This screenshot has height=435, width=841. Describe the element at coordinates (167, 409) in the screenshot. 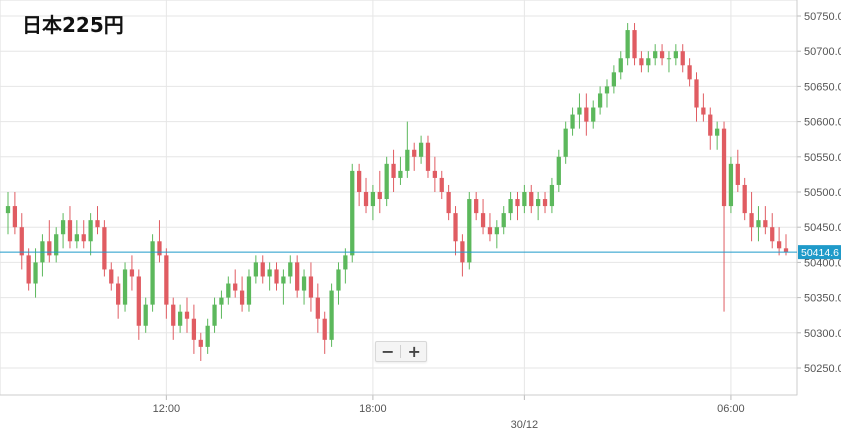

I see `x-tick-label: 12:00` at that location.